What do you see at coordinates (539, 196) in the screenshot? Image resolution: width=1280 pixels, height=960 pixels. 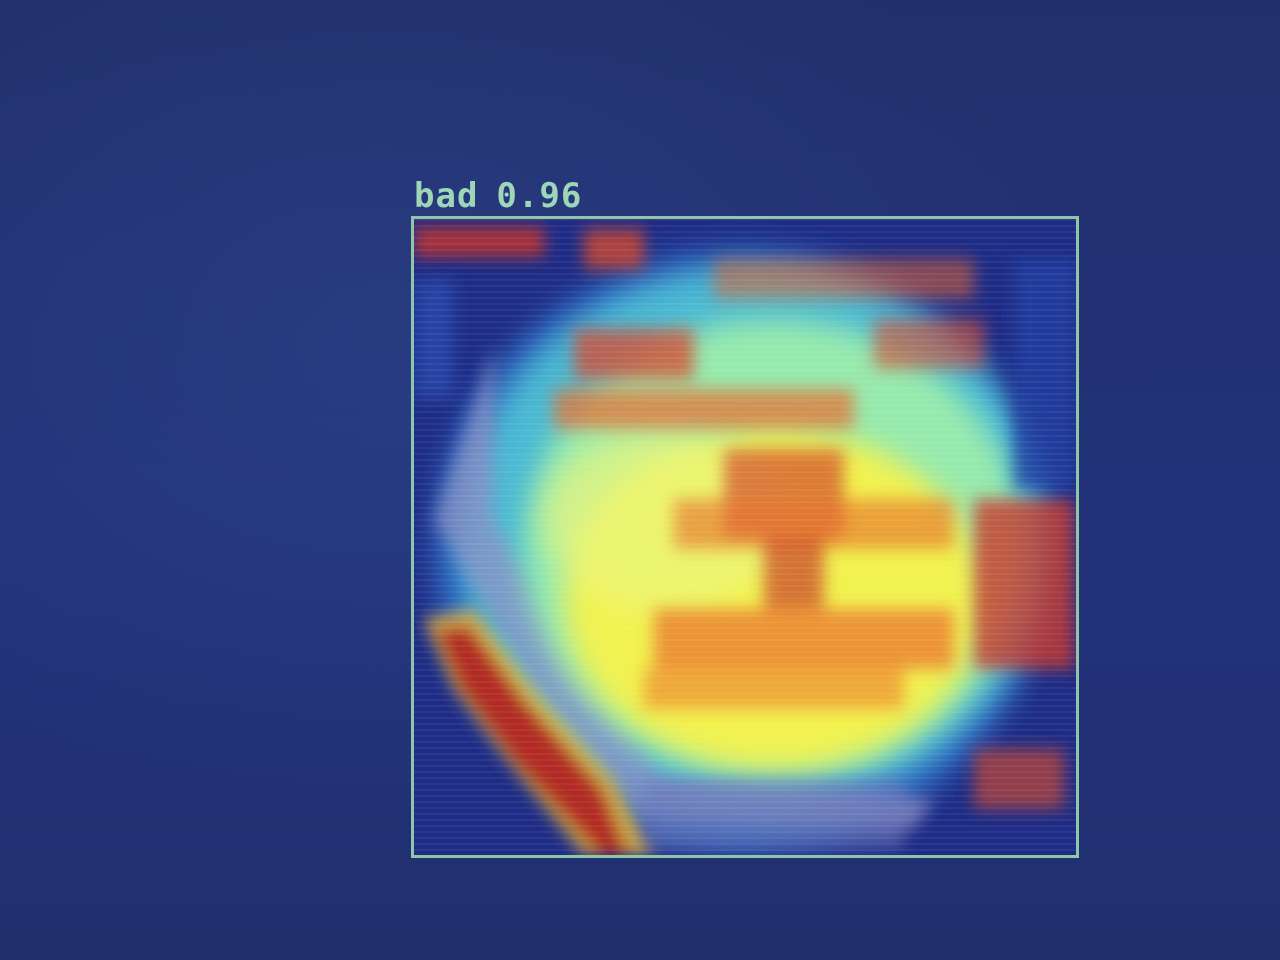 I see `detection-confidence: 0.96` at bounding box center [539, 196].